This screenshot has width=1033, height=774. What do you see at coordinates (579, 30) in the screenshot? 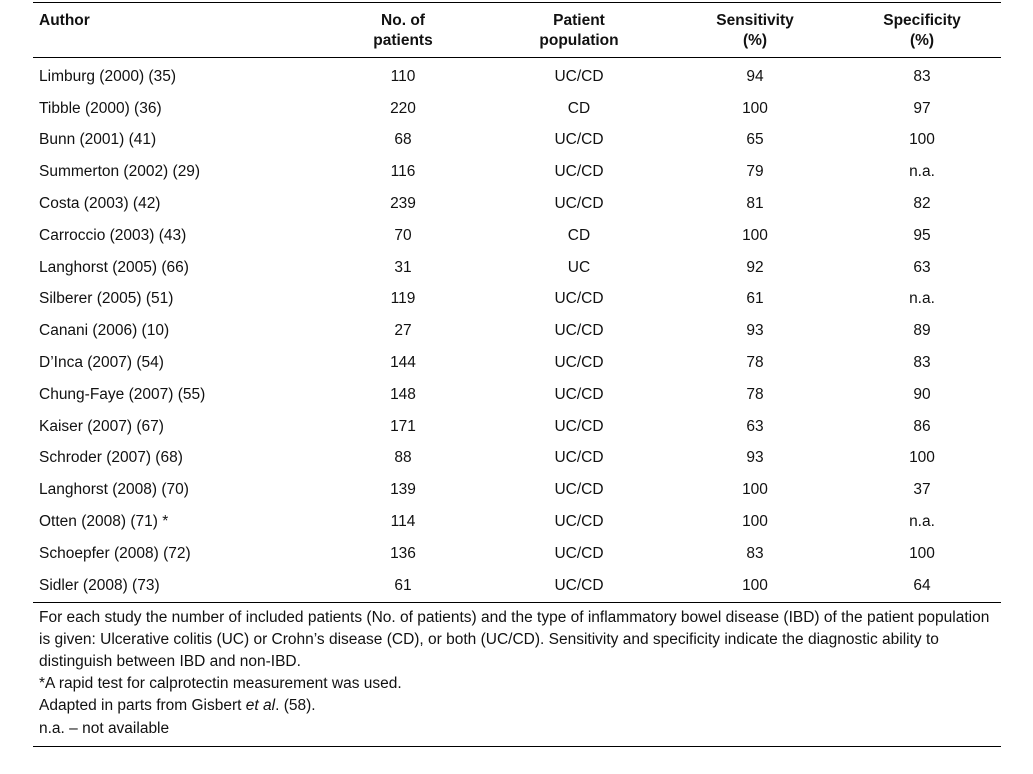
I see `header-population: Patient population` at bounding box center [579, 30].